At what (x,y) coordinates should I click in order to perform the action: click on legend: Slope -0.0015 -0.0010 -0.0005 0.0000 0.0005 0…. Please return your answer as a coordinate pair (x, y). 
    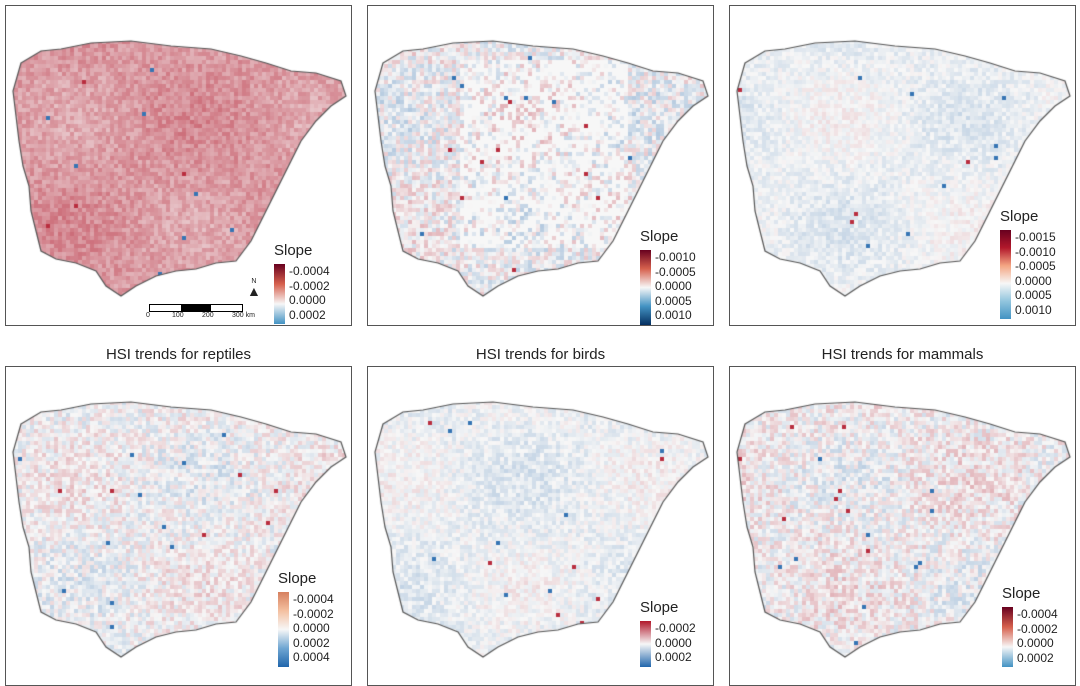
    Looking at the image, I should click on (1028, 263).